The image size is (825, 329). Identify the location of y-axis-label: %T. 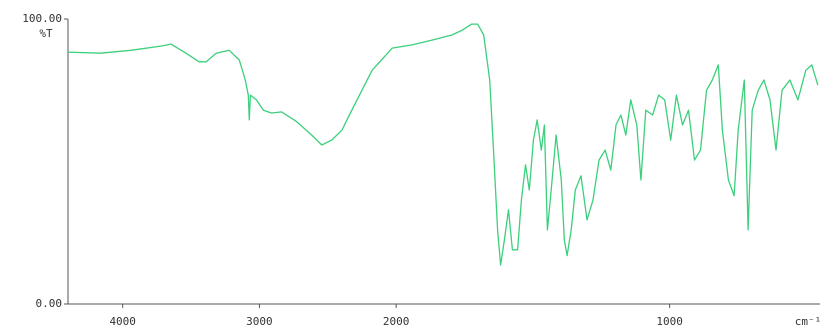
(46, 33).